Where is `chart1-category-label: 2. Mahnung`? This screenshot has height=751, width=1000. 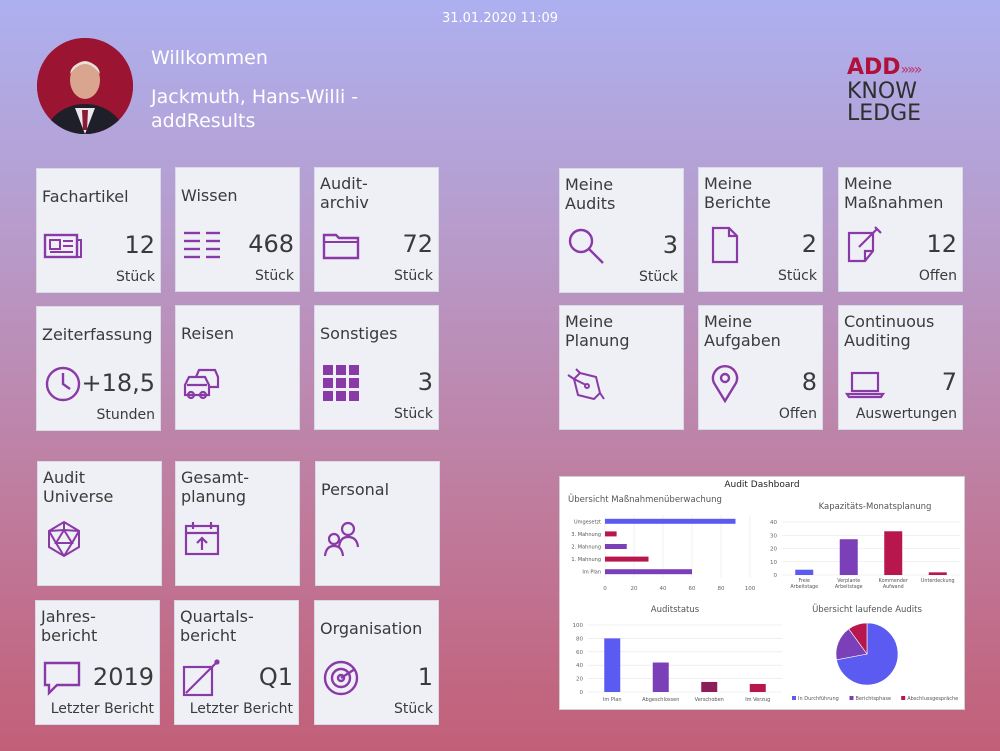
chart1-category-label: 2. Mahnung is located at coordinates (586, 548).